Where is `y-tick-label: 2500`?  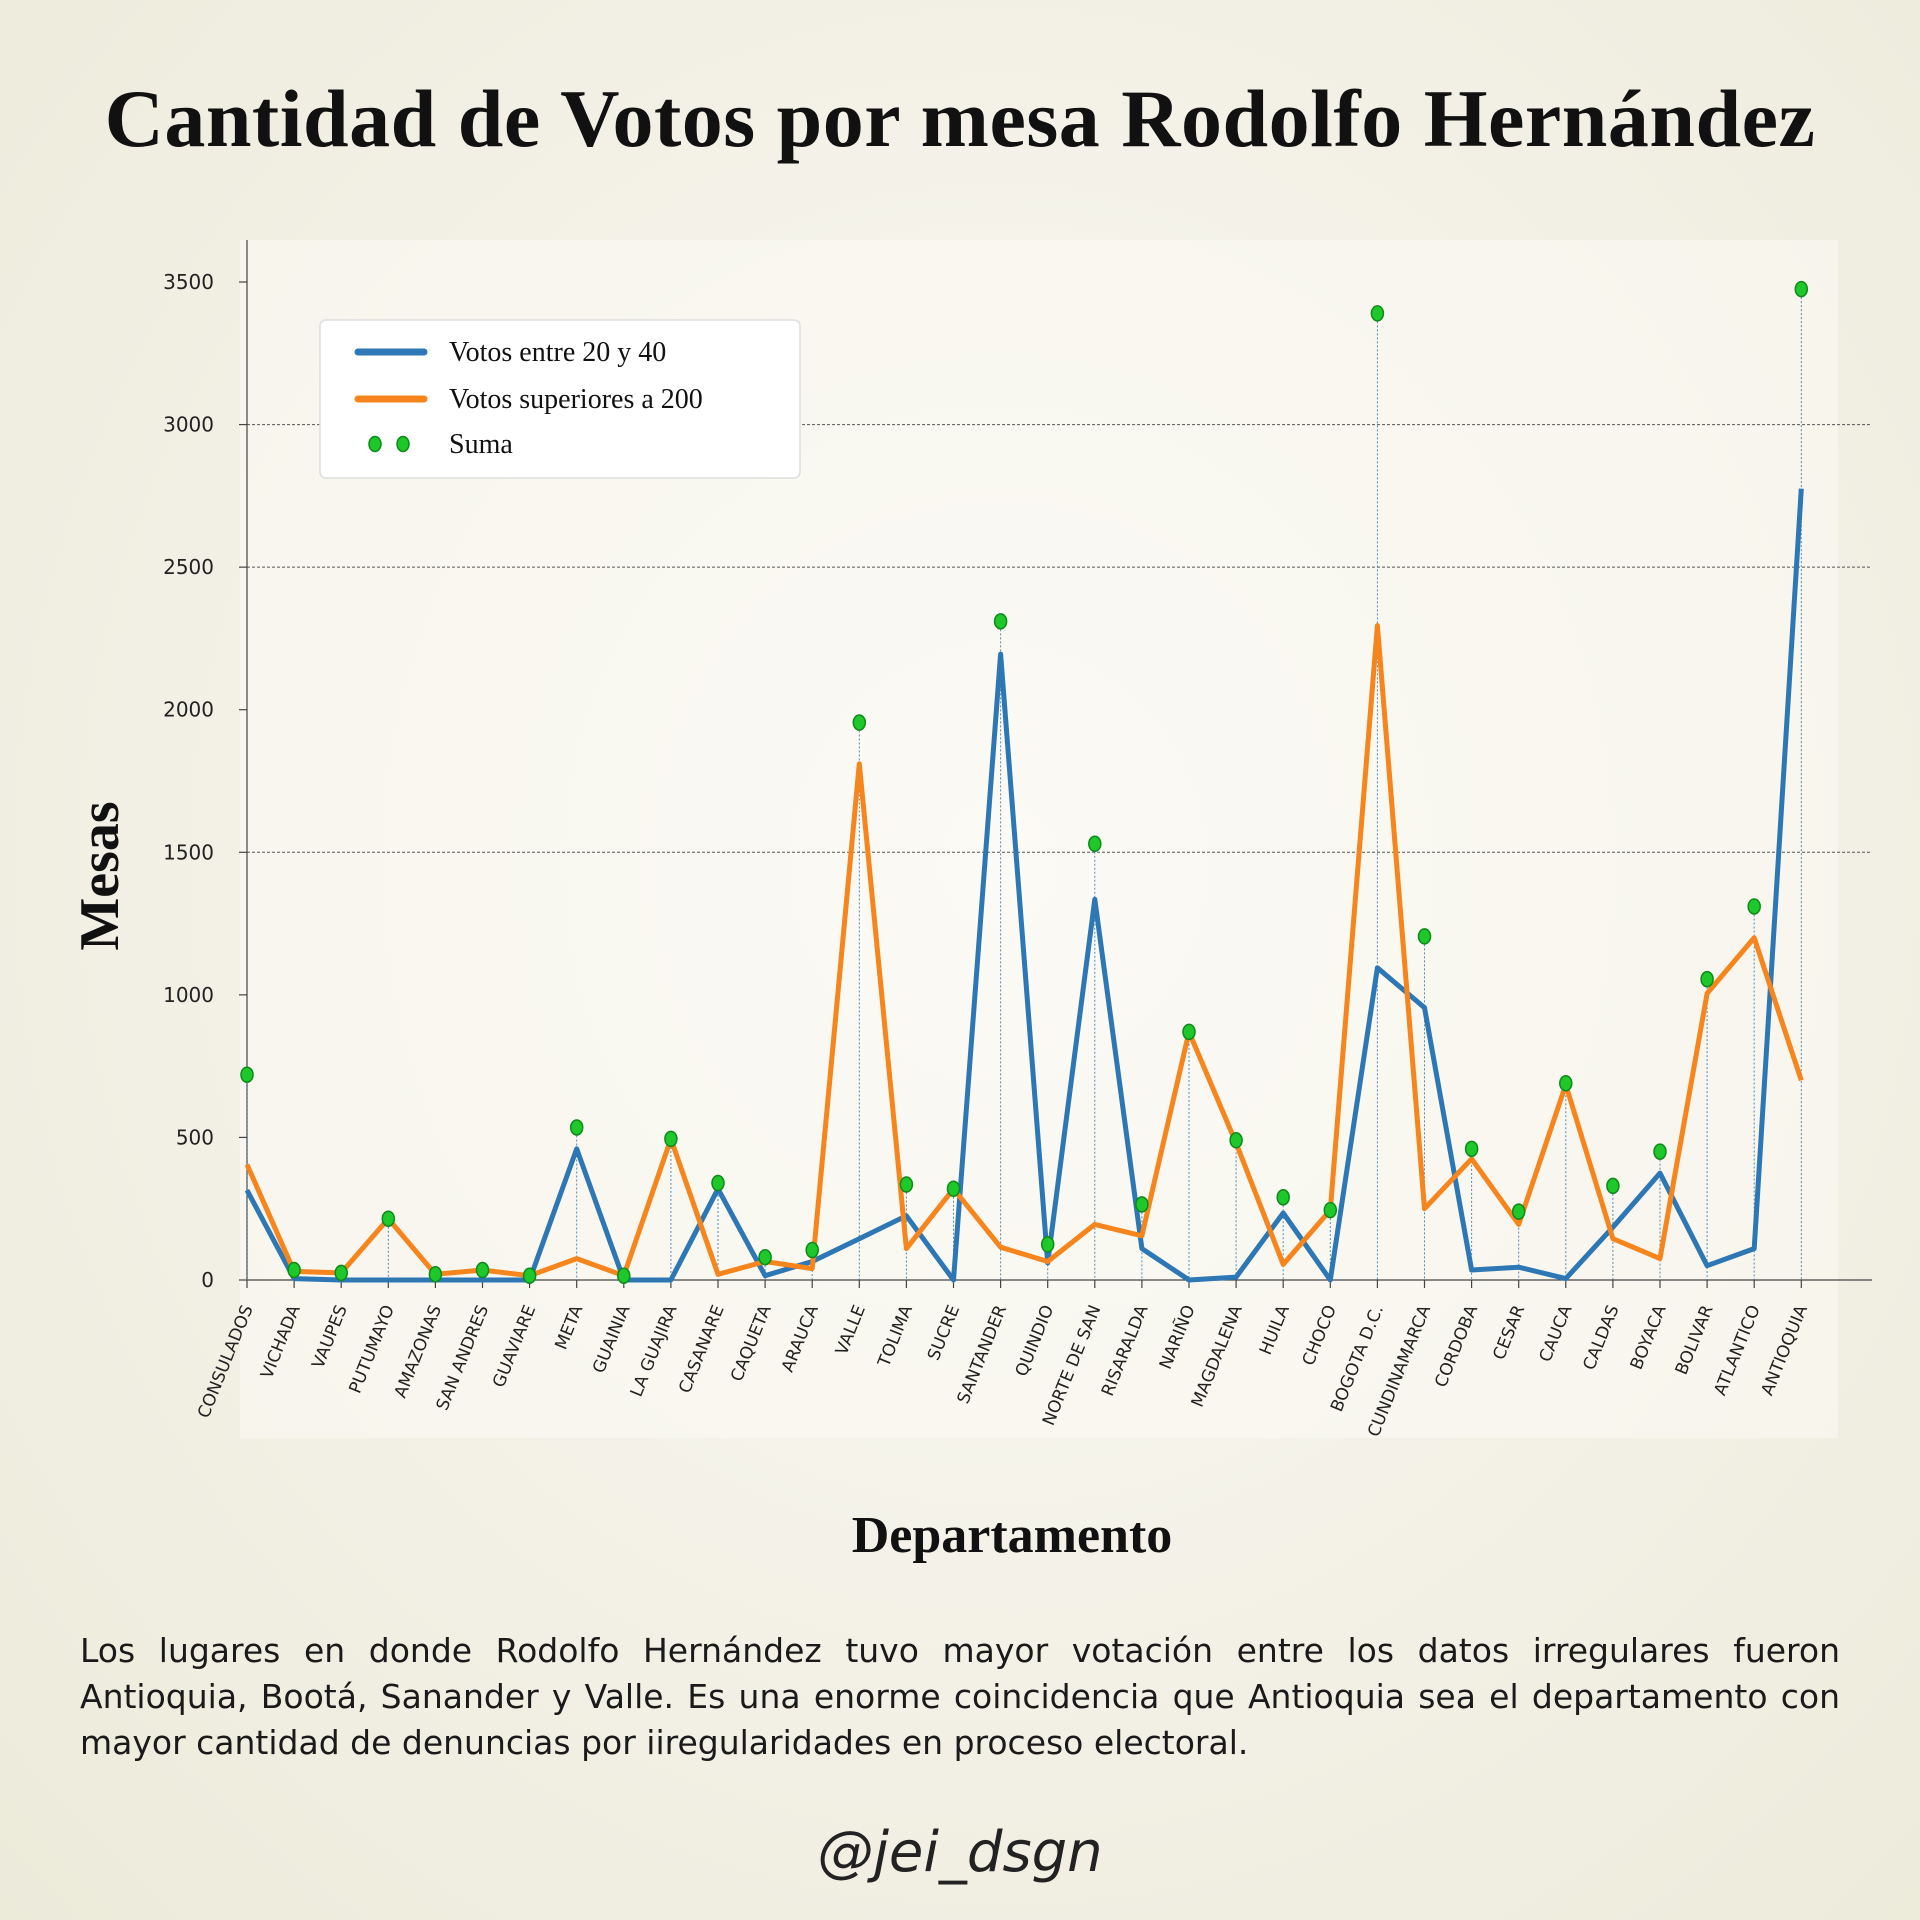
y-tick-label: 2500 is located at coordinates (188, 567).